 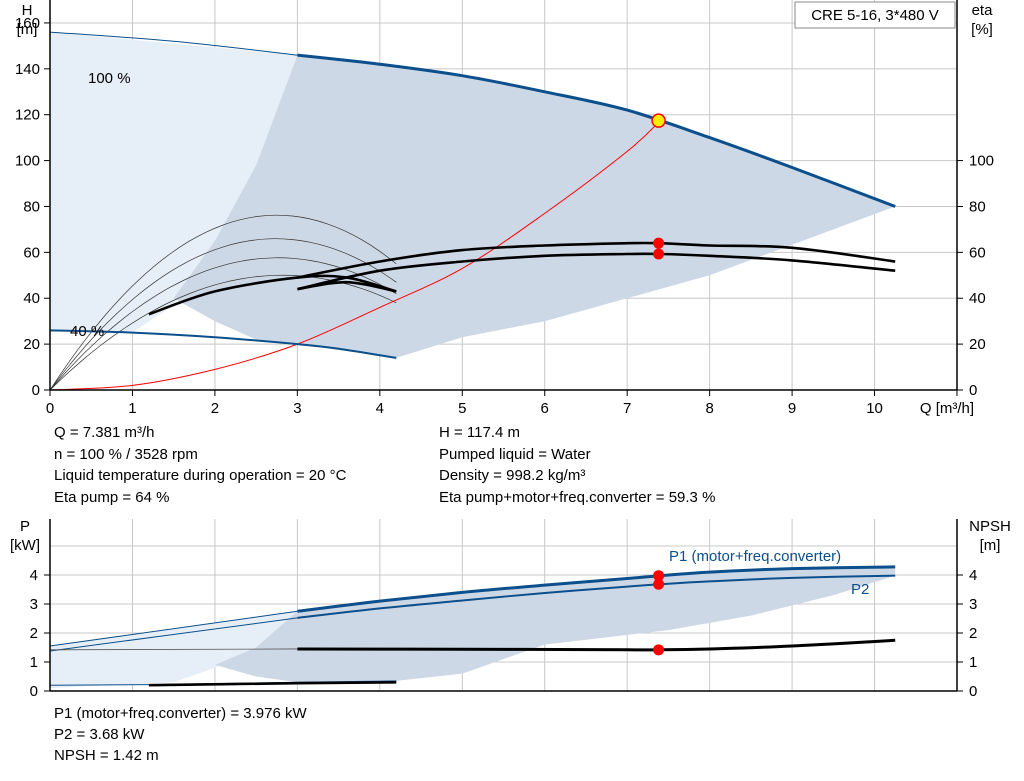 What do you see at coordinates (515, 454) in the screenshot?
I see `result-pumped-liquid: Pumped liquid = Water` at bounding box center [515, 454].